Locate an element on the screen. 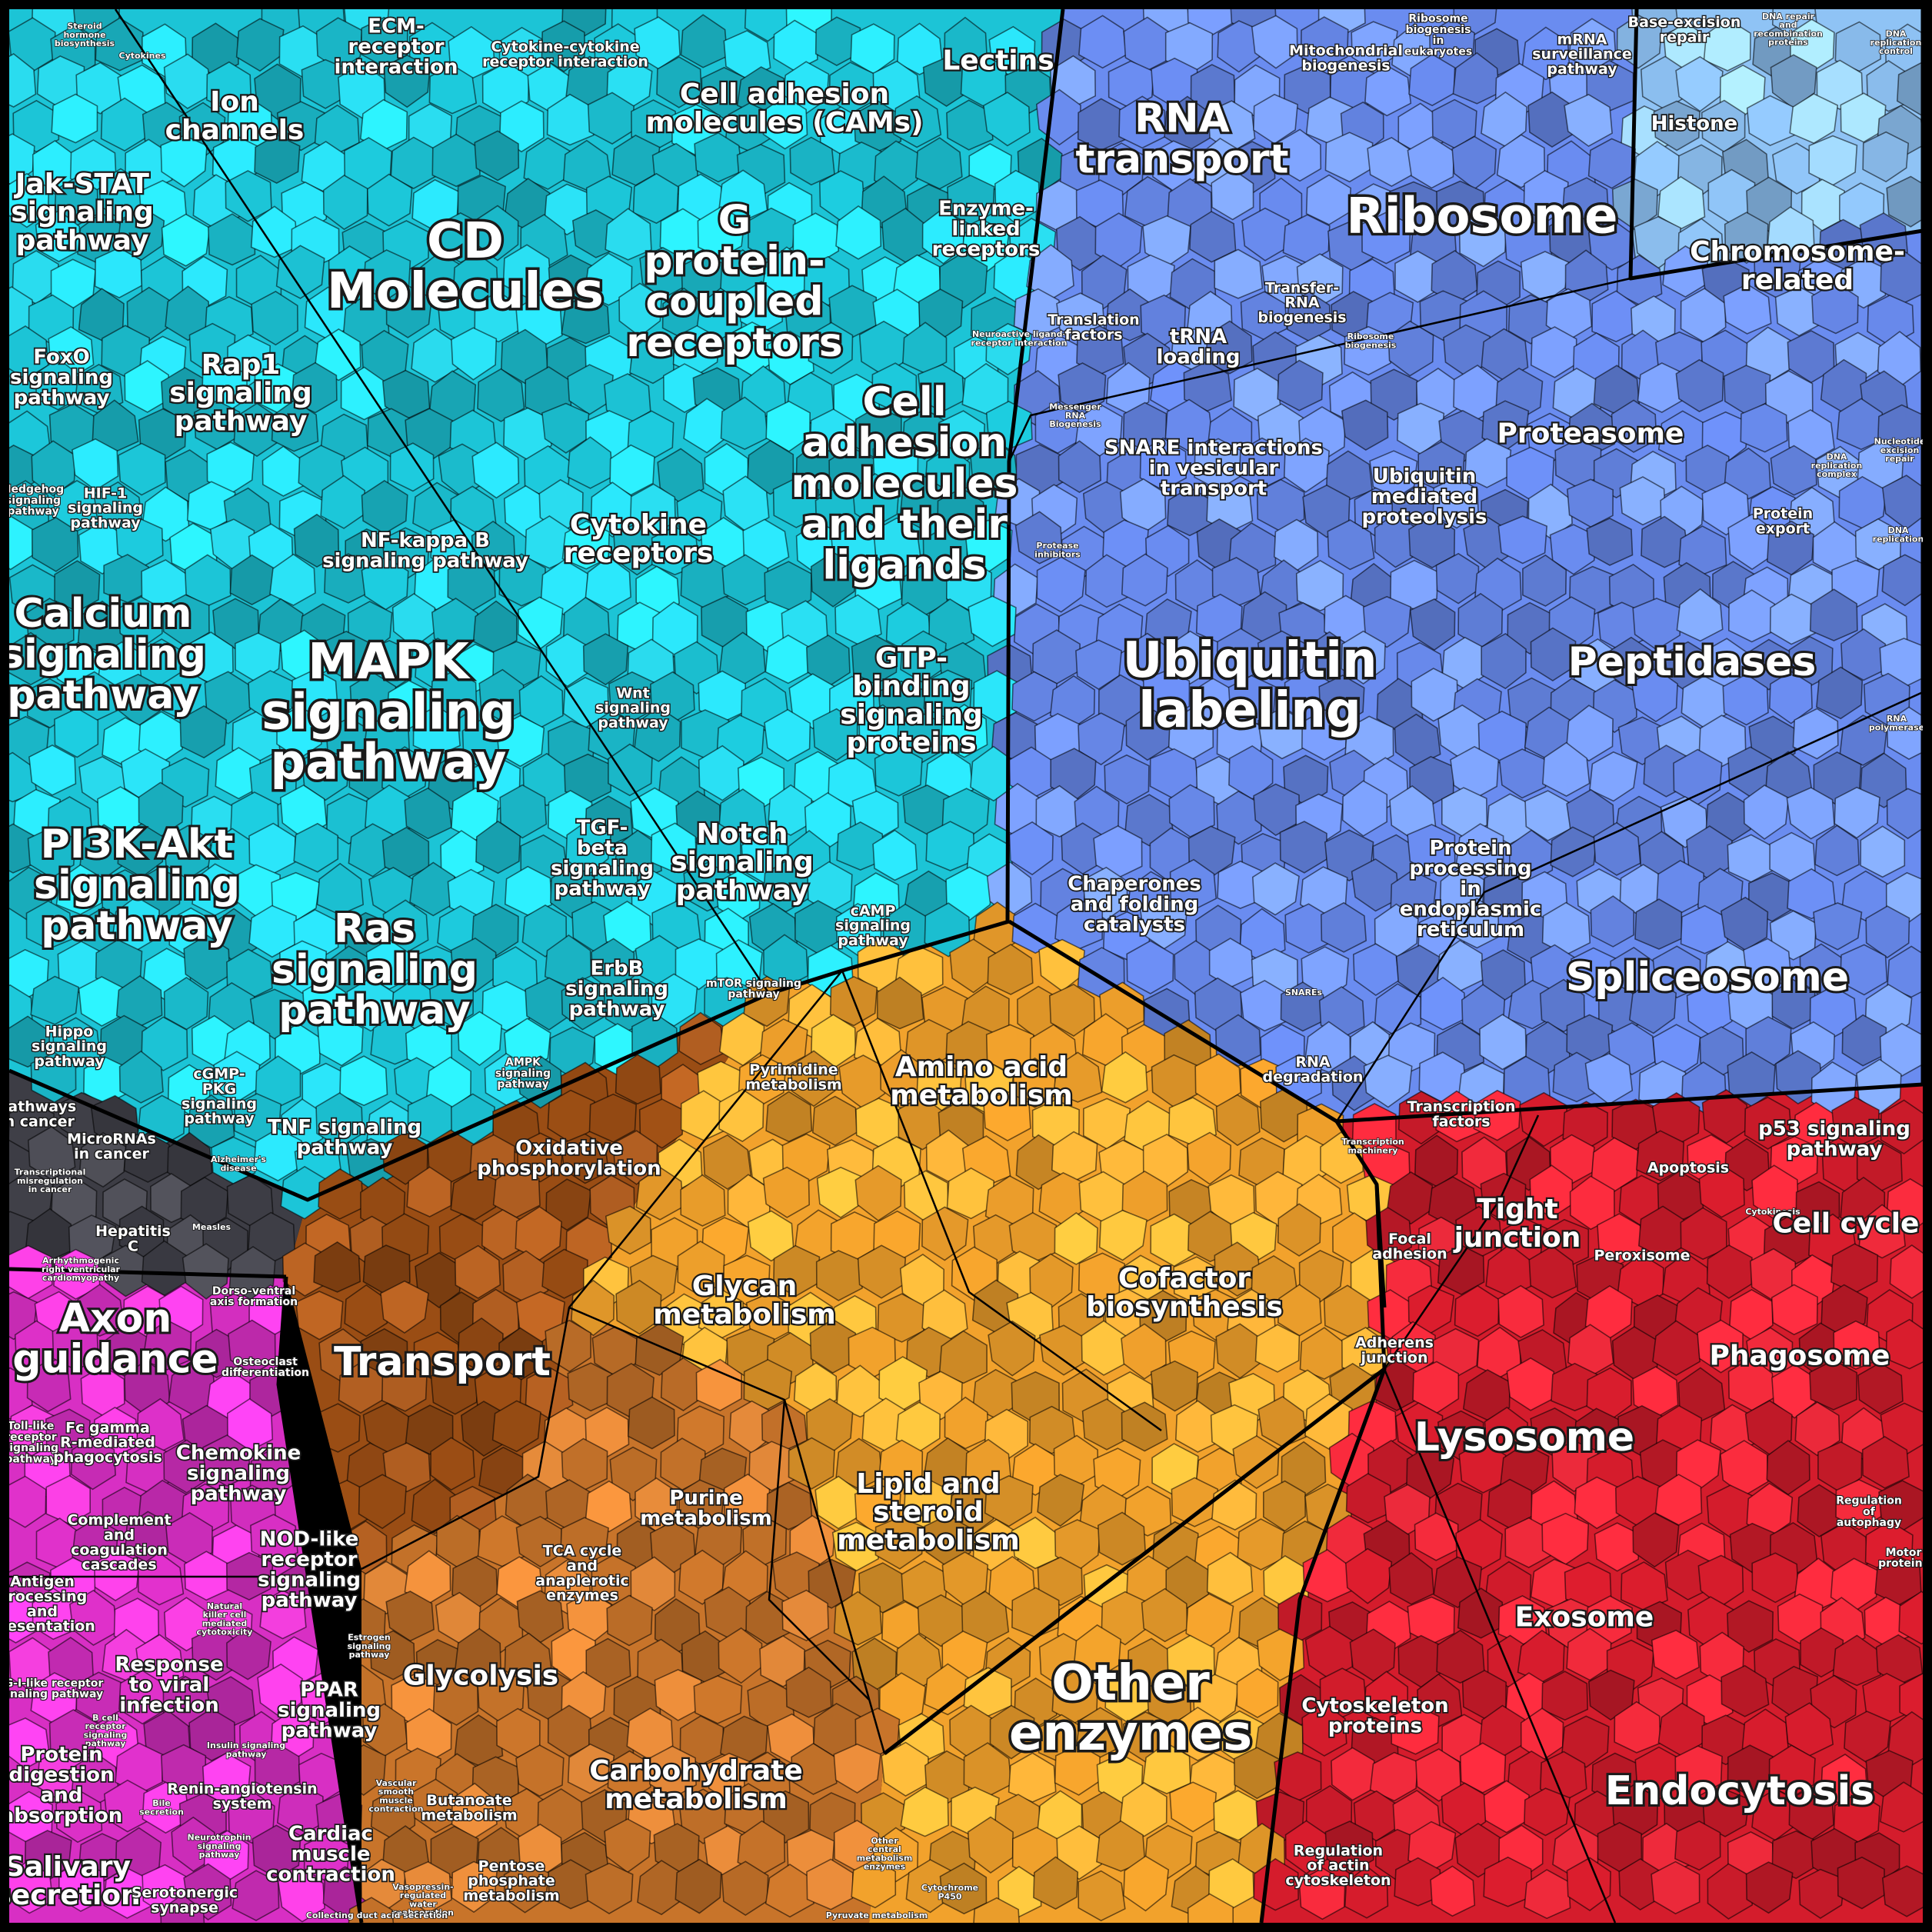 This screenshot has height=1932, width=1932. label-tight: Tight junction is located at coordinates (1517, 1224).